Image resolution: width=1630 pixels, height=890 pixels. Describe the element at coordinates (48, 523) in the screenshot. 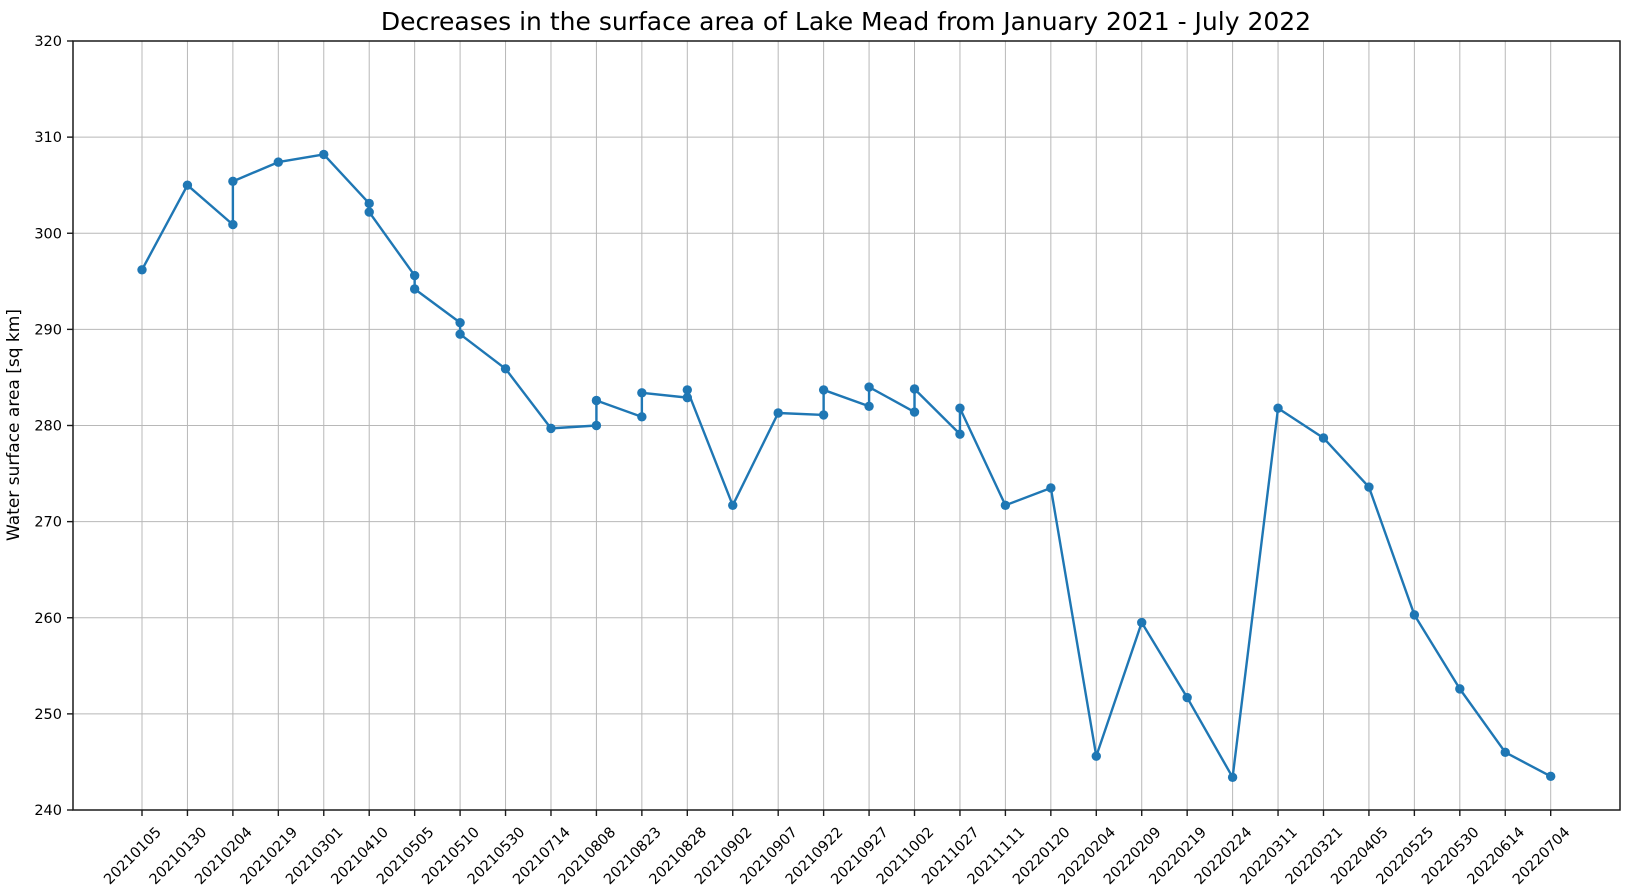

I see `y-tick-label: 270` at that location.